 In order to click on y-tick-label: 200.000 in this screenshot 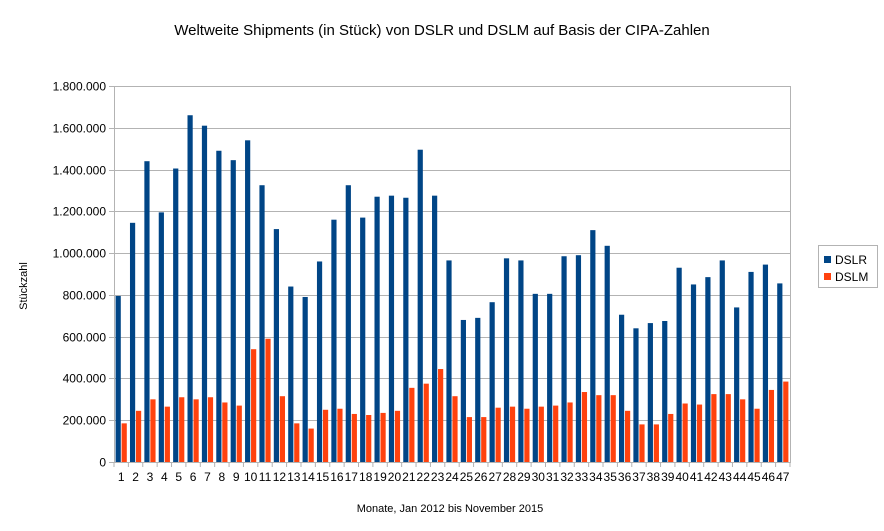, I will do `click(85, 421)`.